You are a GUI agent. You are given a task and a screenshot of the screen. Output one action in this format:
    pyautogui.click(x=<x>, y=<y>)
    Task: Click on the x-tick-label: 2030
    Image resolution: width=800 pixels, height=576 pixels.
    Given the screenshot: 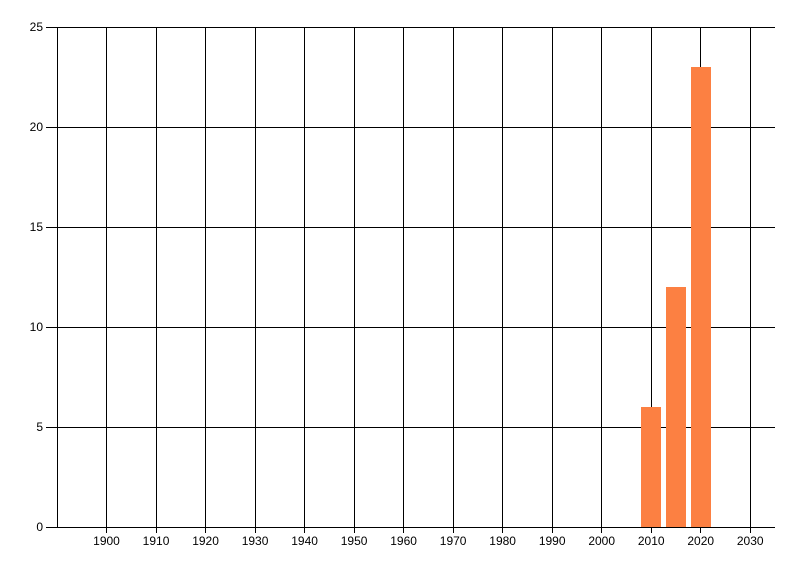 What is the action you would take?
    pyautogui.click(x=750, y=541)
    